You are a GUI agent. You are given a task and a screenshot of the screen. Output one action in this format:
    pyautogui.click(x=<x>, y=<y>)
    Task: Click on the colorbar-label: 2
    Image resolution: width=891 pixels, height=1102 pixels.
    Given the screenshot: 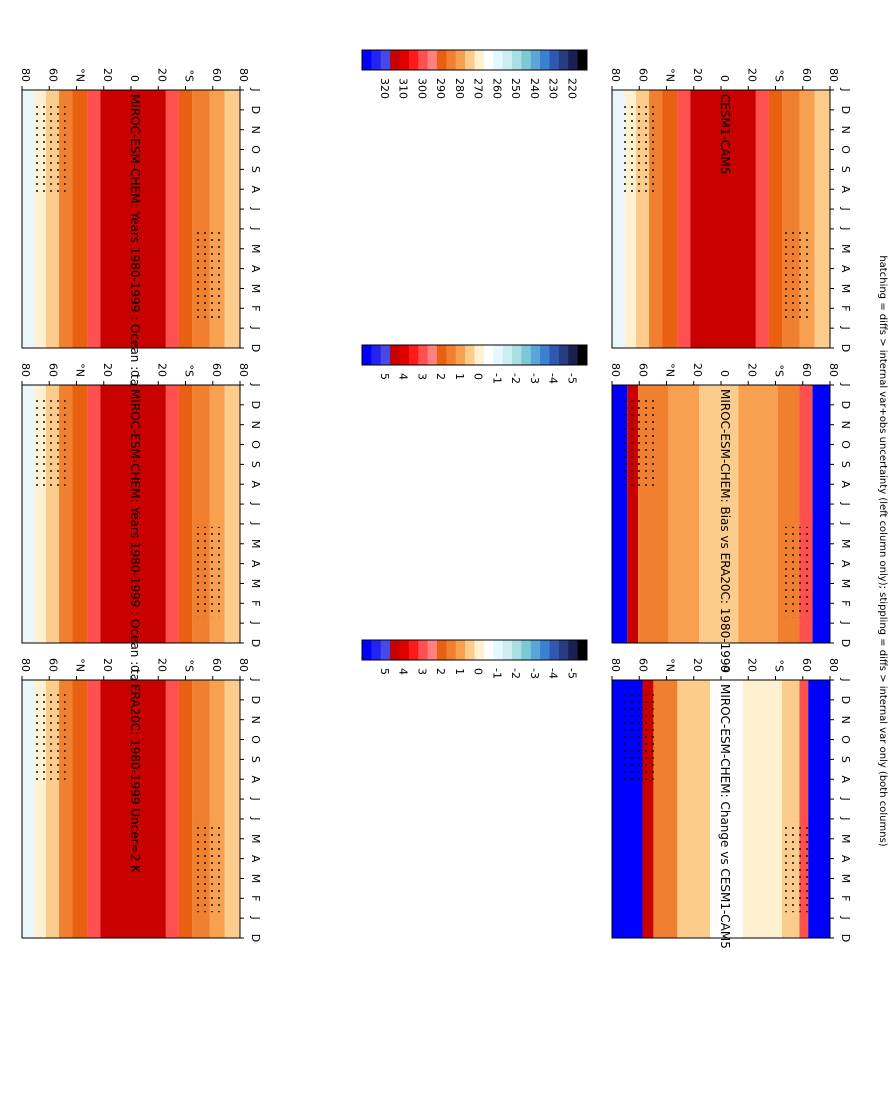 What is the action you would take?
    pyautogui.click(x=440, y=376)
    